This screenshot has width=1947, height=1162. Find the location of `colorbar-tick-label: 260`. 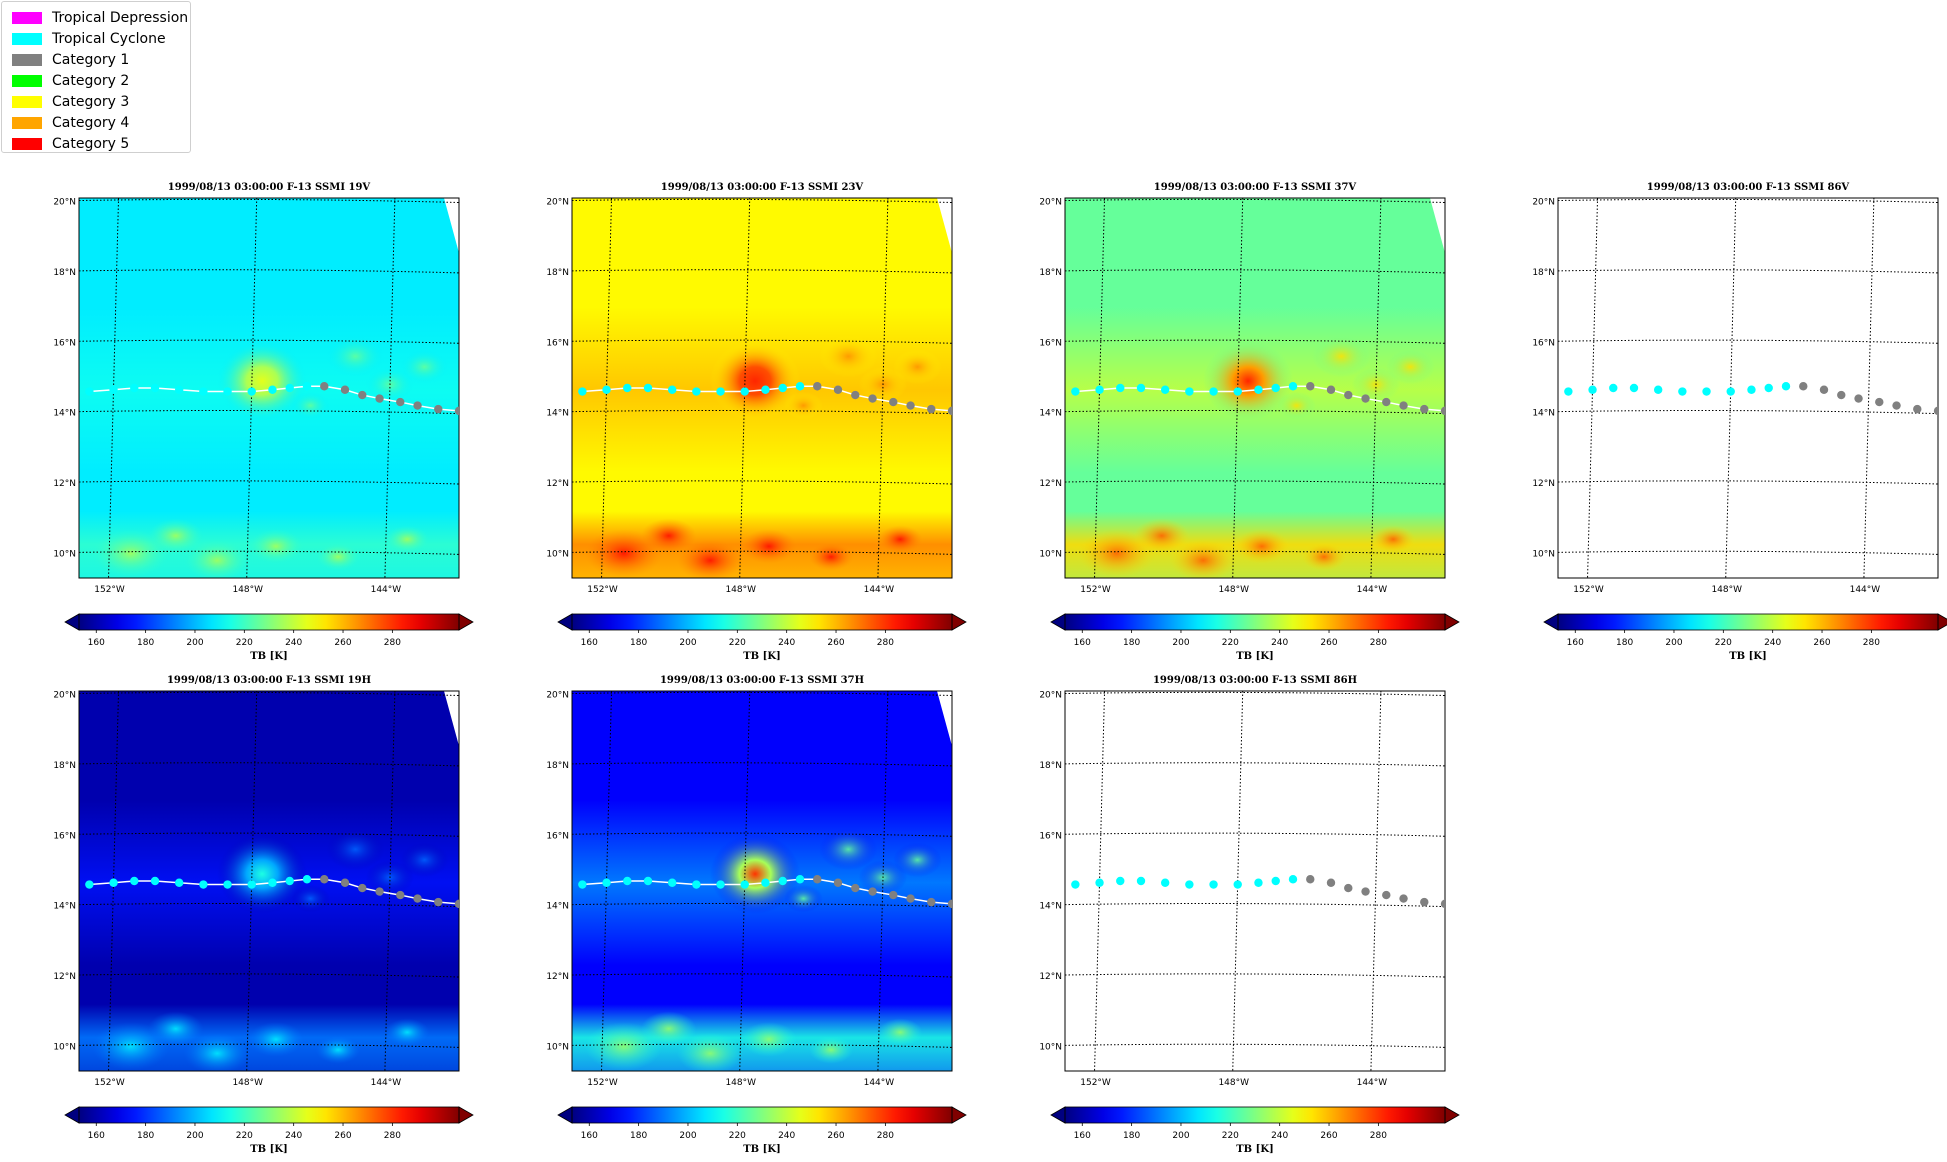

colorbar-tick-label: 260 is located at coordinates (1328, 1136).